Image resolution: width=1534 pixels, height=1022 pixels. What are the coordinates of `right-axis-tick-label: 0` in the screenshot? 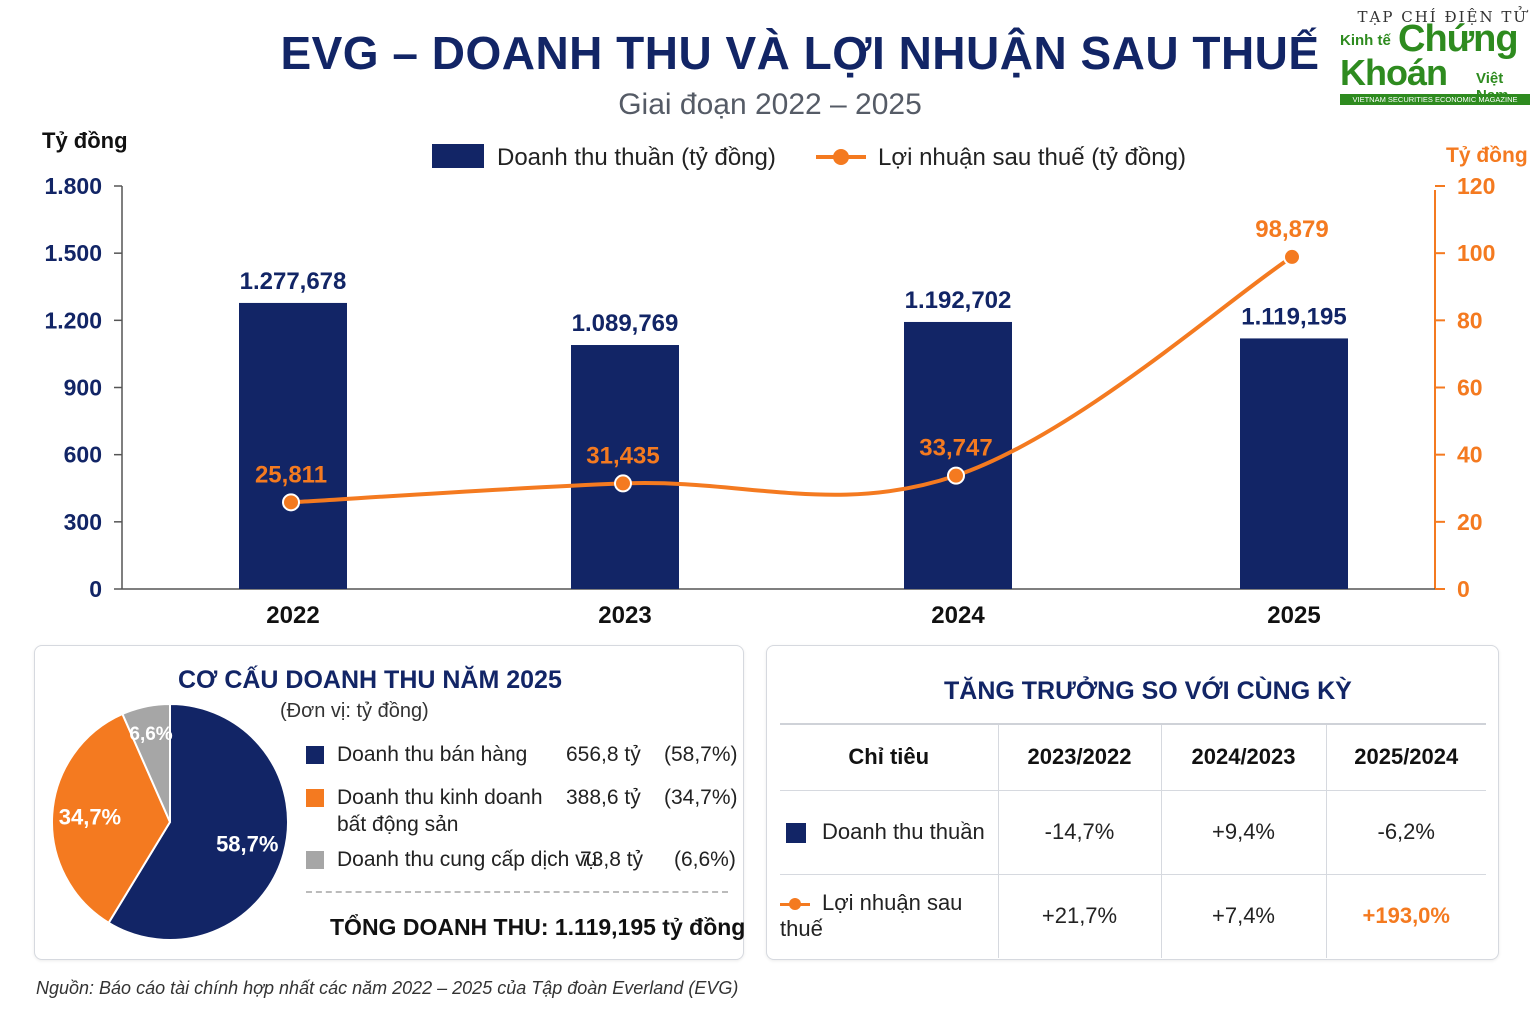 It's located at (1463, 589).